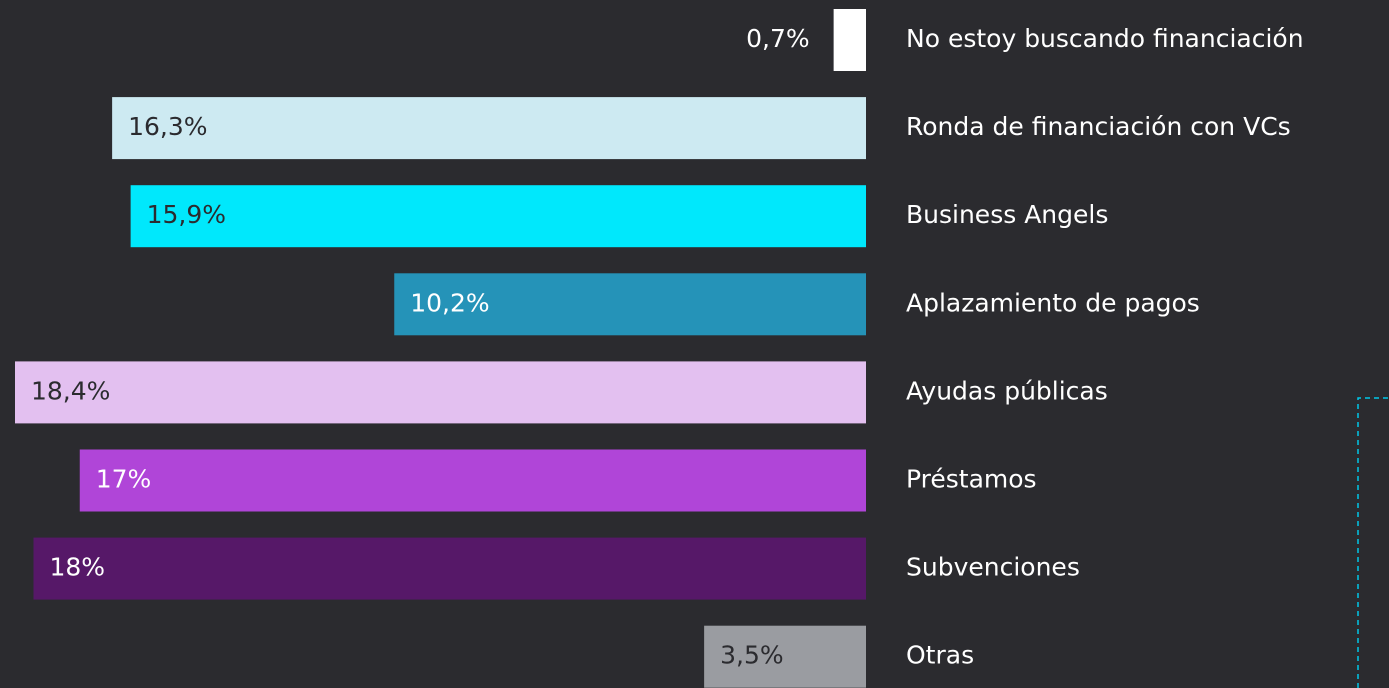 Image resolution: width=1389 pixels, height=688 pixels. Describe the element at coordinates (1098, 126) in the screenshot. I see `category-label: Ronda de financiación con VCs` at that location.